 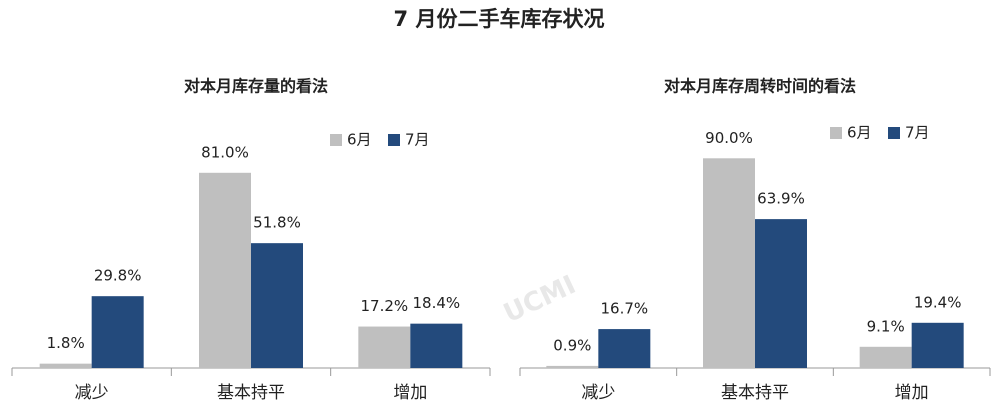 What do you see at coordinates (781, 199) in the screenshot?
I see `value-label: 63.9%` at bounding box center [781, 199].